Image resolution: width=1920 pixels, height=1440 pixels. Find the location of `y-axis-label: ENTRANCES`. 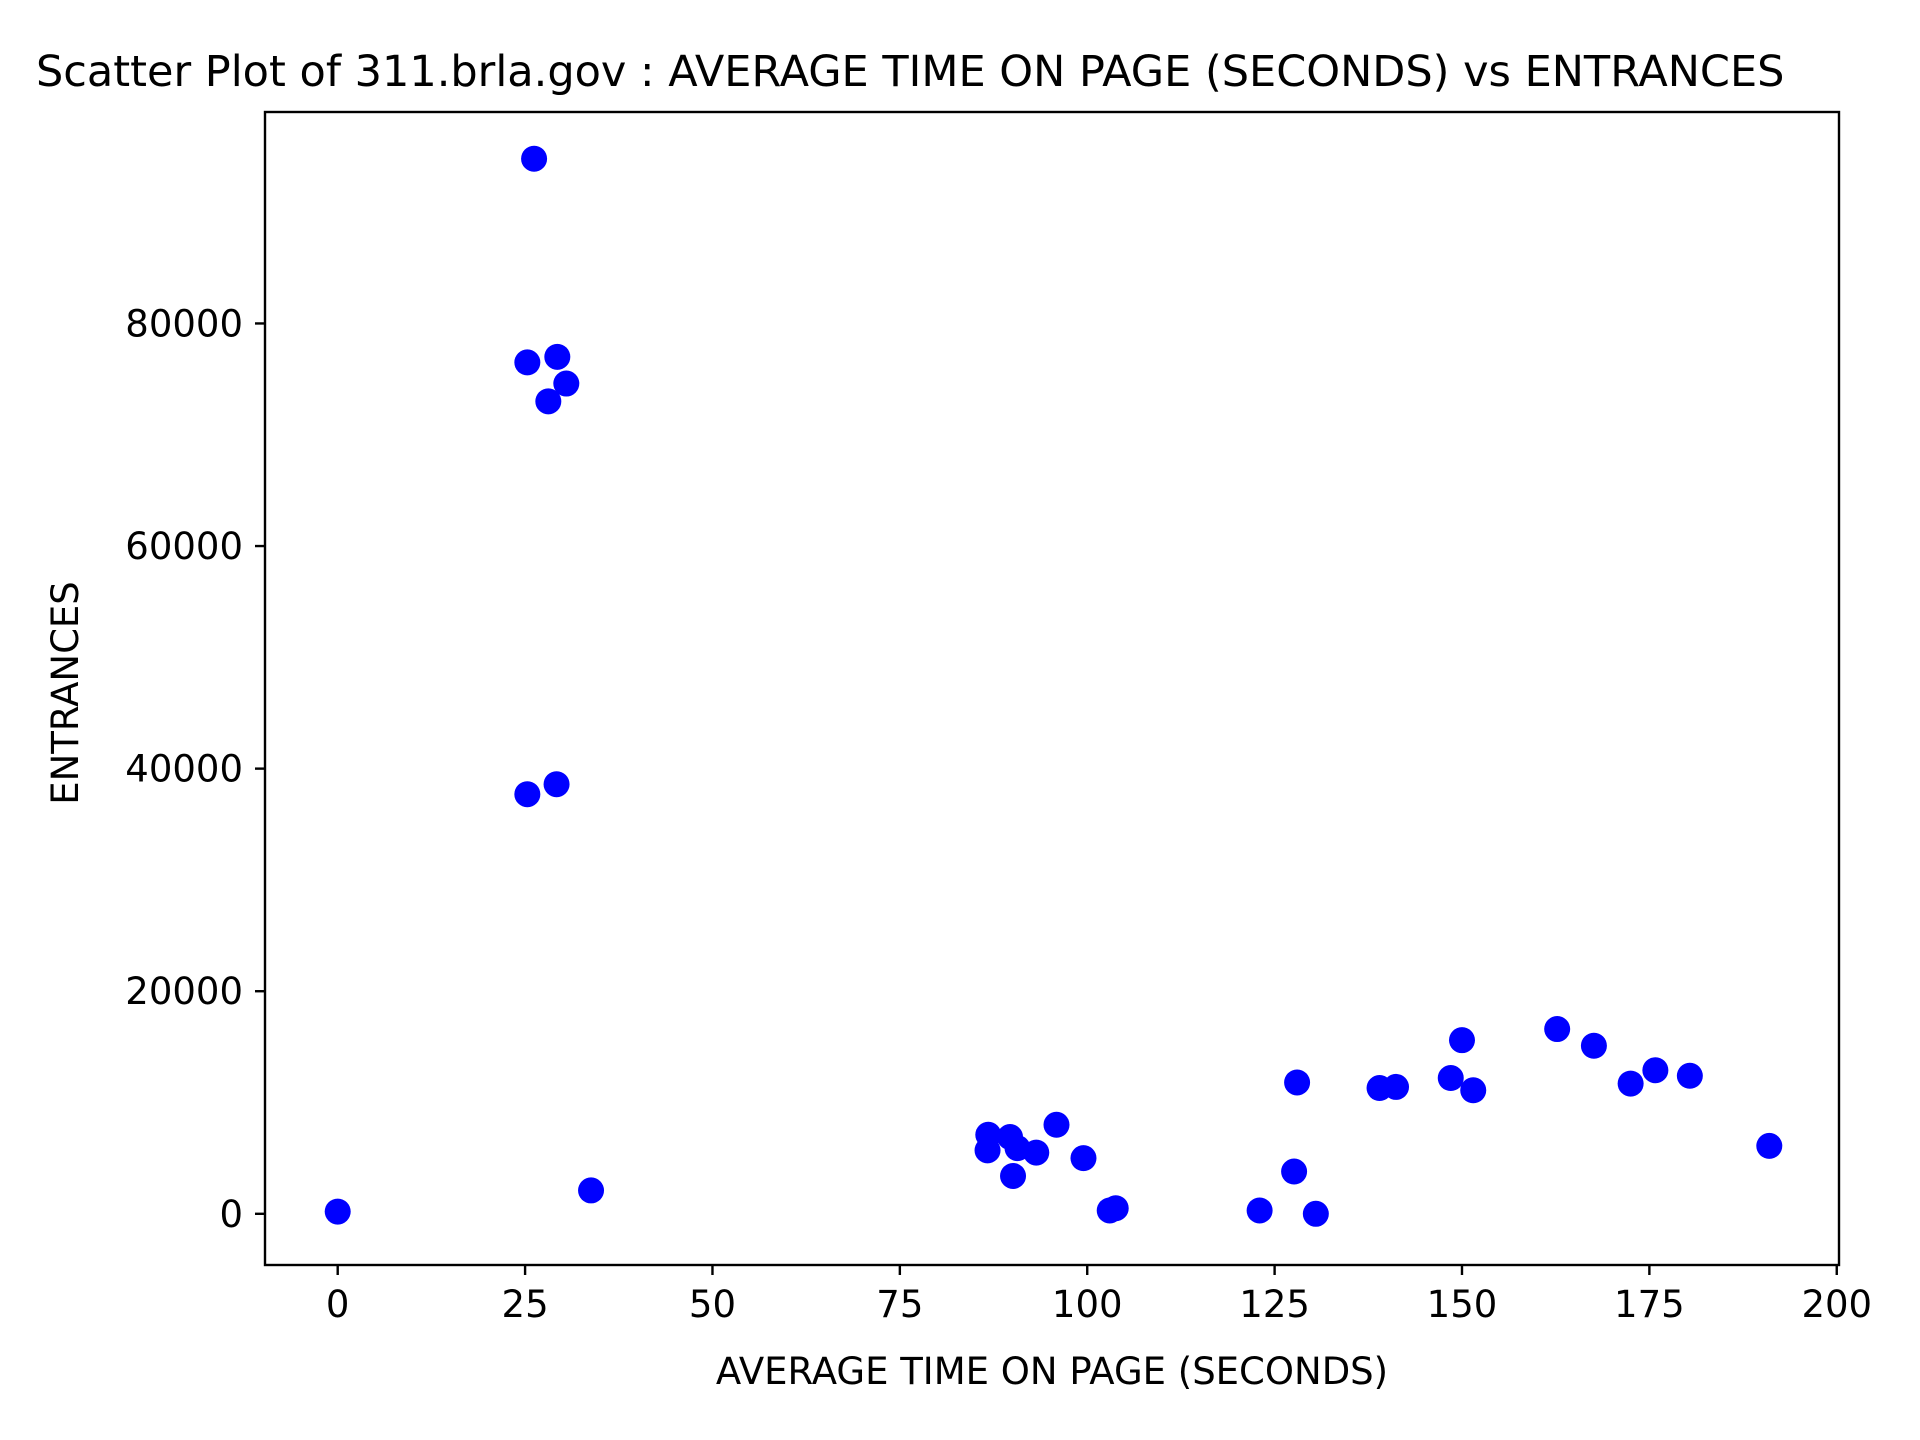

y-axis-label: ENTRANCES is located at coordinates (65, 693).